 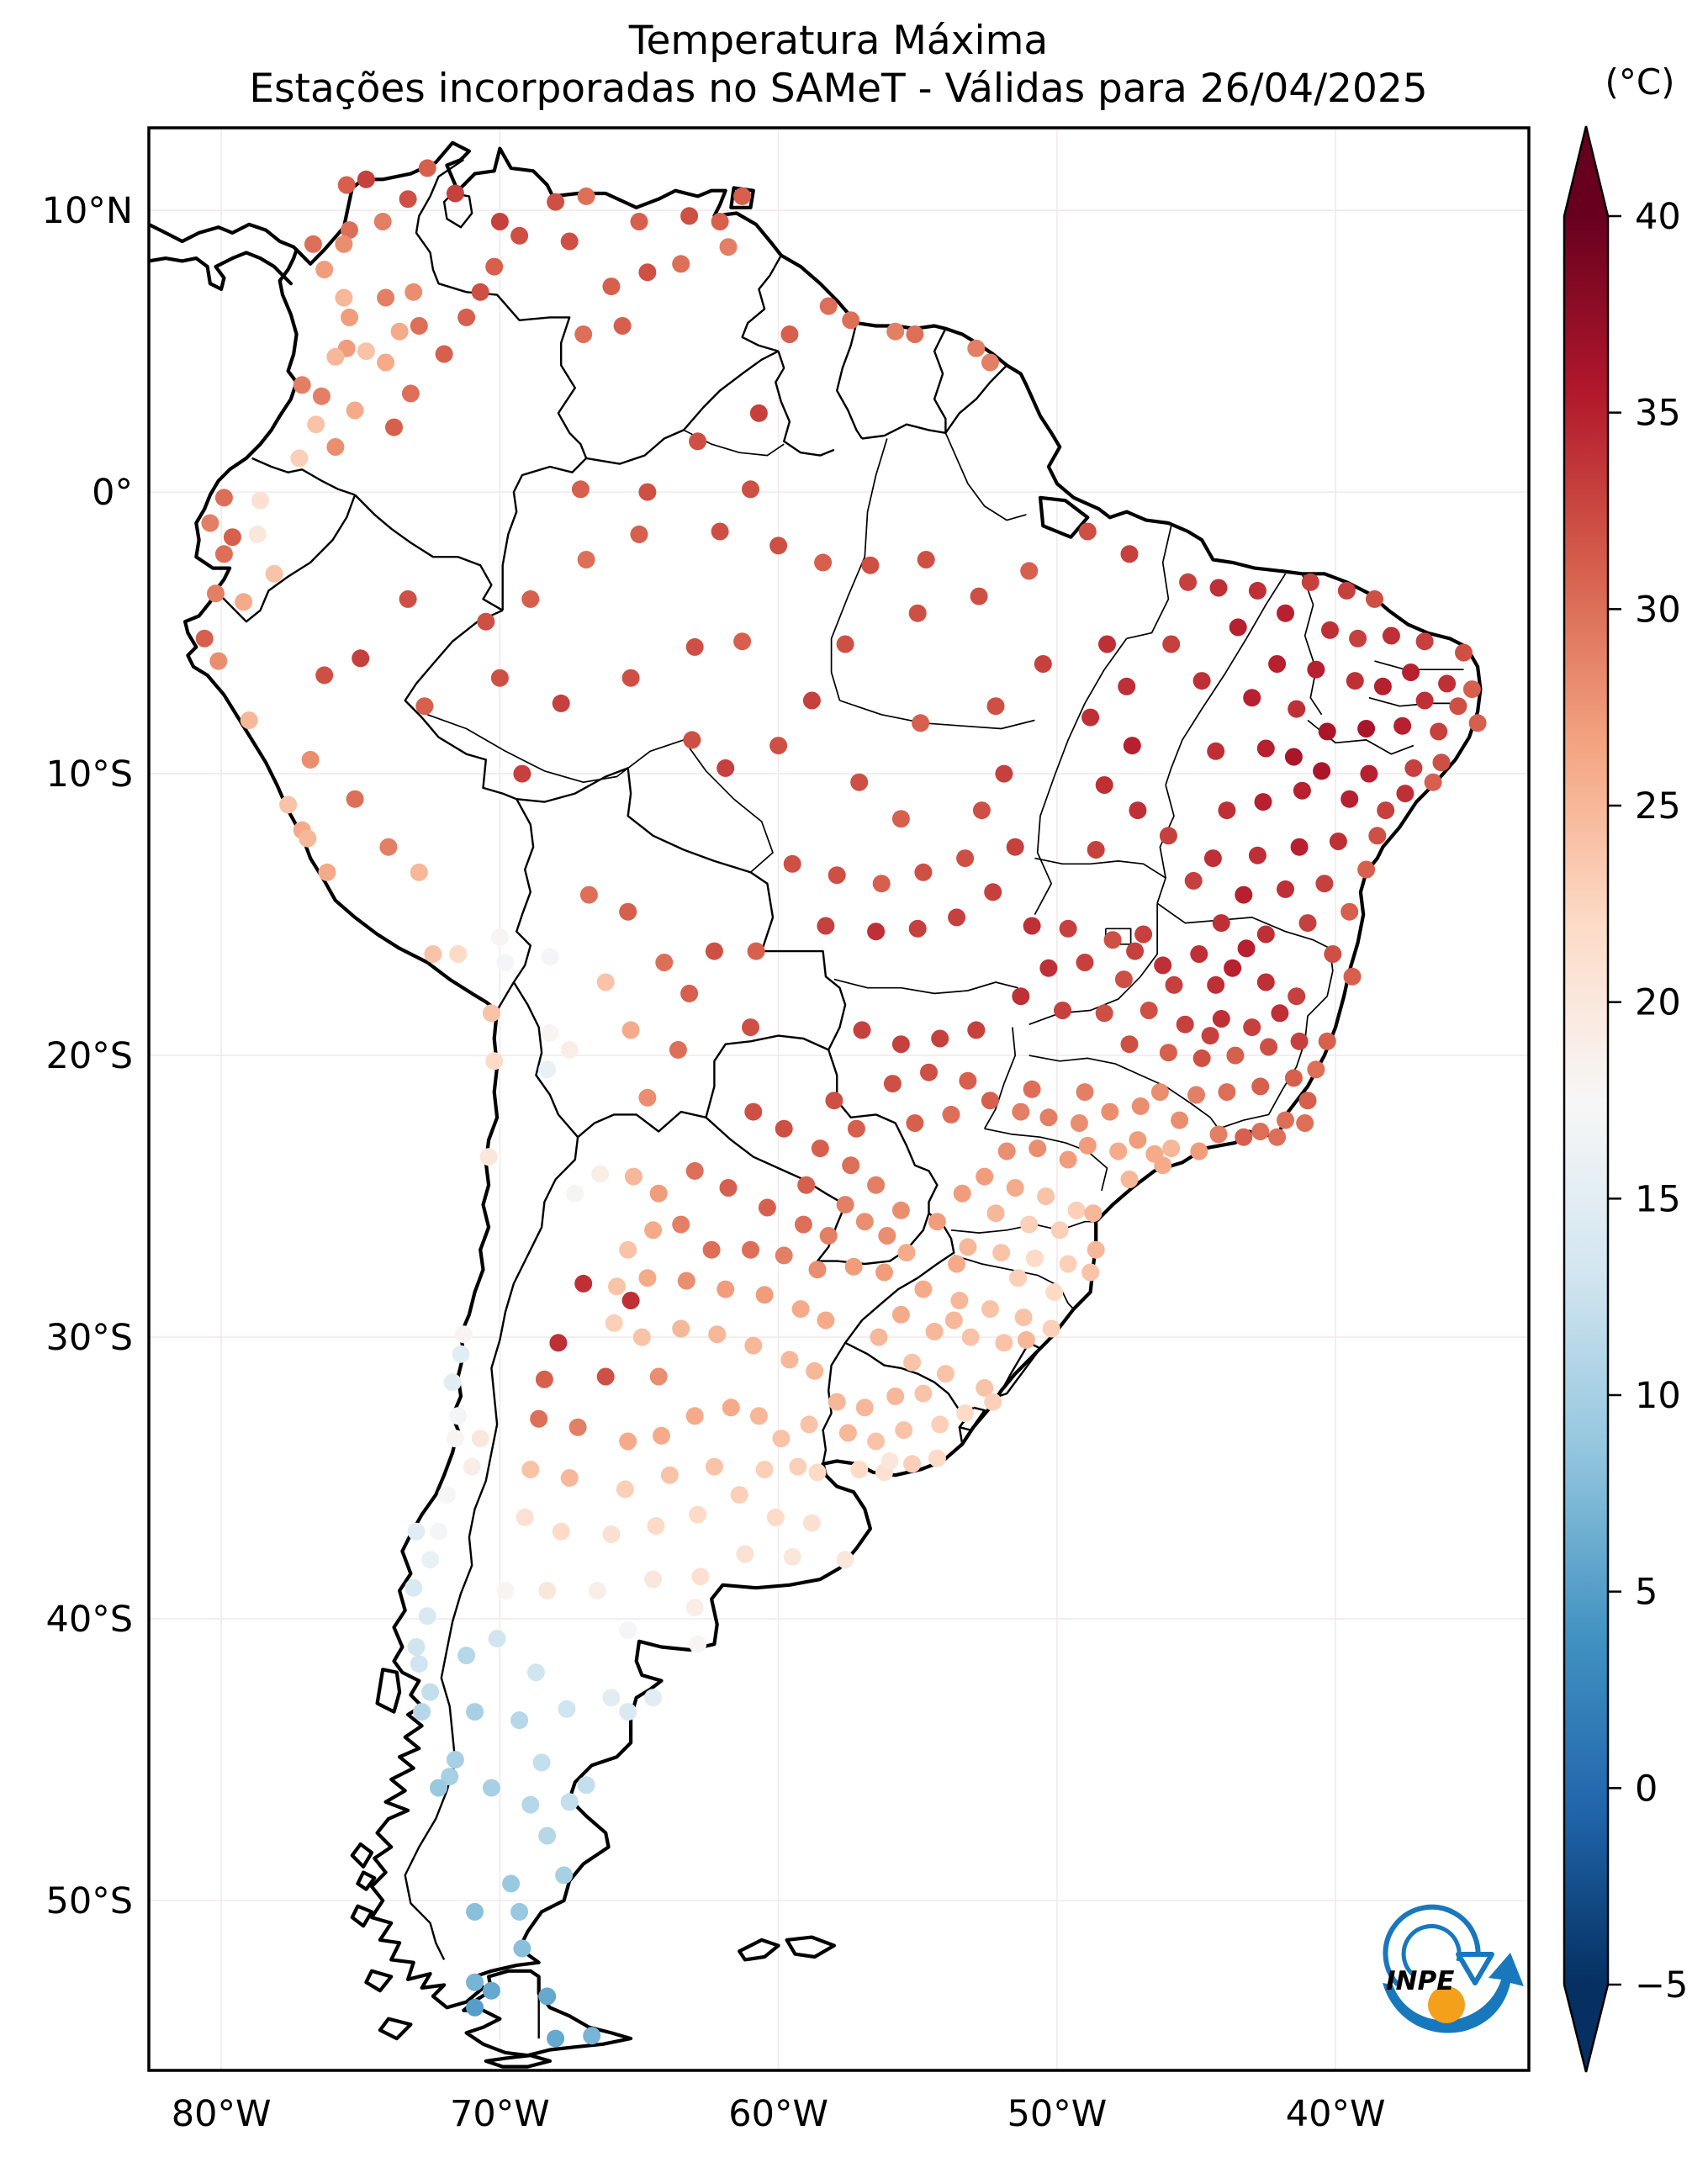 I want to click on colorbar-ticks: 40 35 30 25 20 15 10 5 0 −5, so click(x=1648, y=1101).